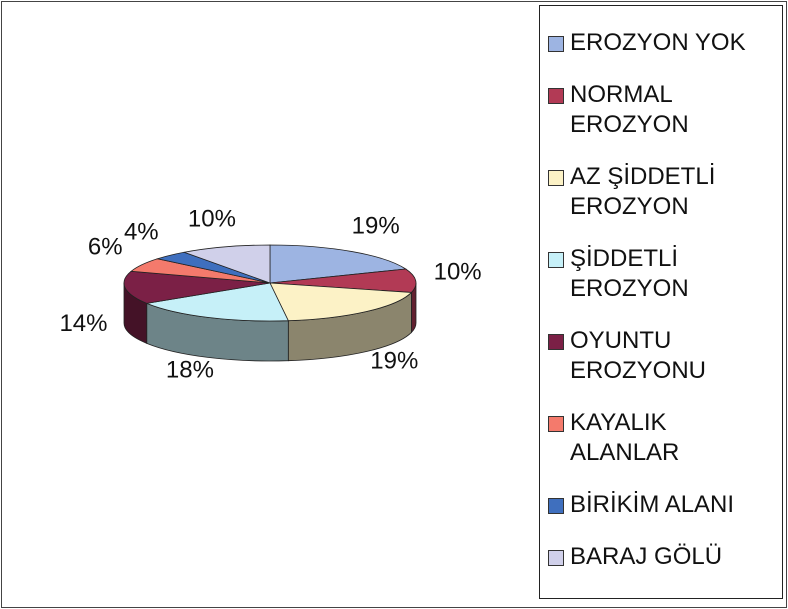  I want to click on legend-label: BARAJ GÖLÜ, so click(646, 556).